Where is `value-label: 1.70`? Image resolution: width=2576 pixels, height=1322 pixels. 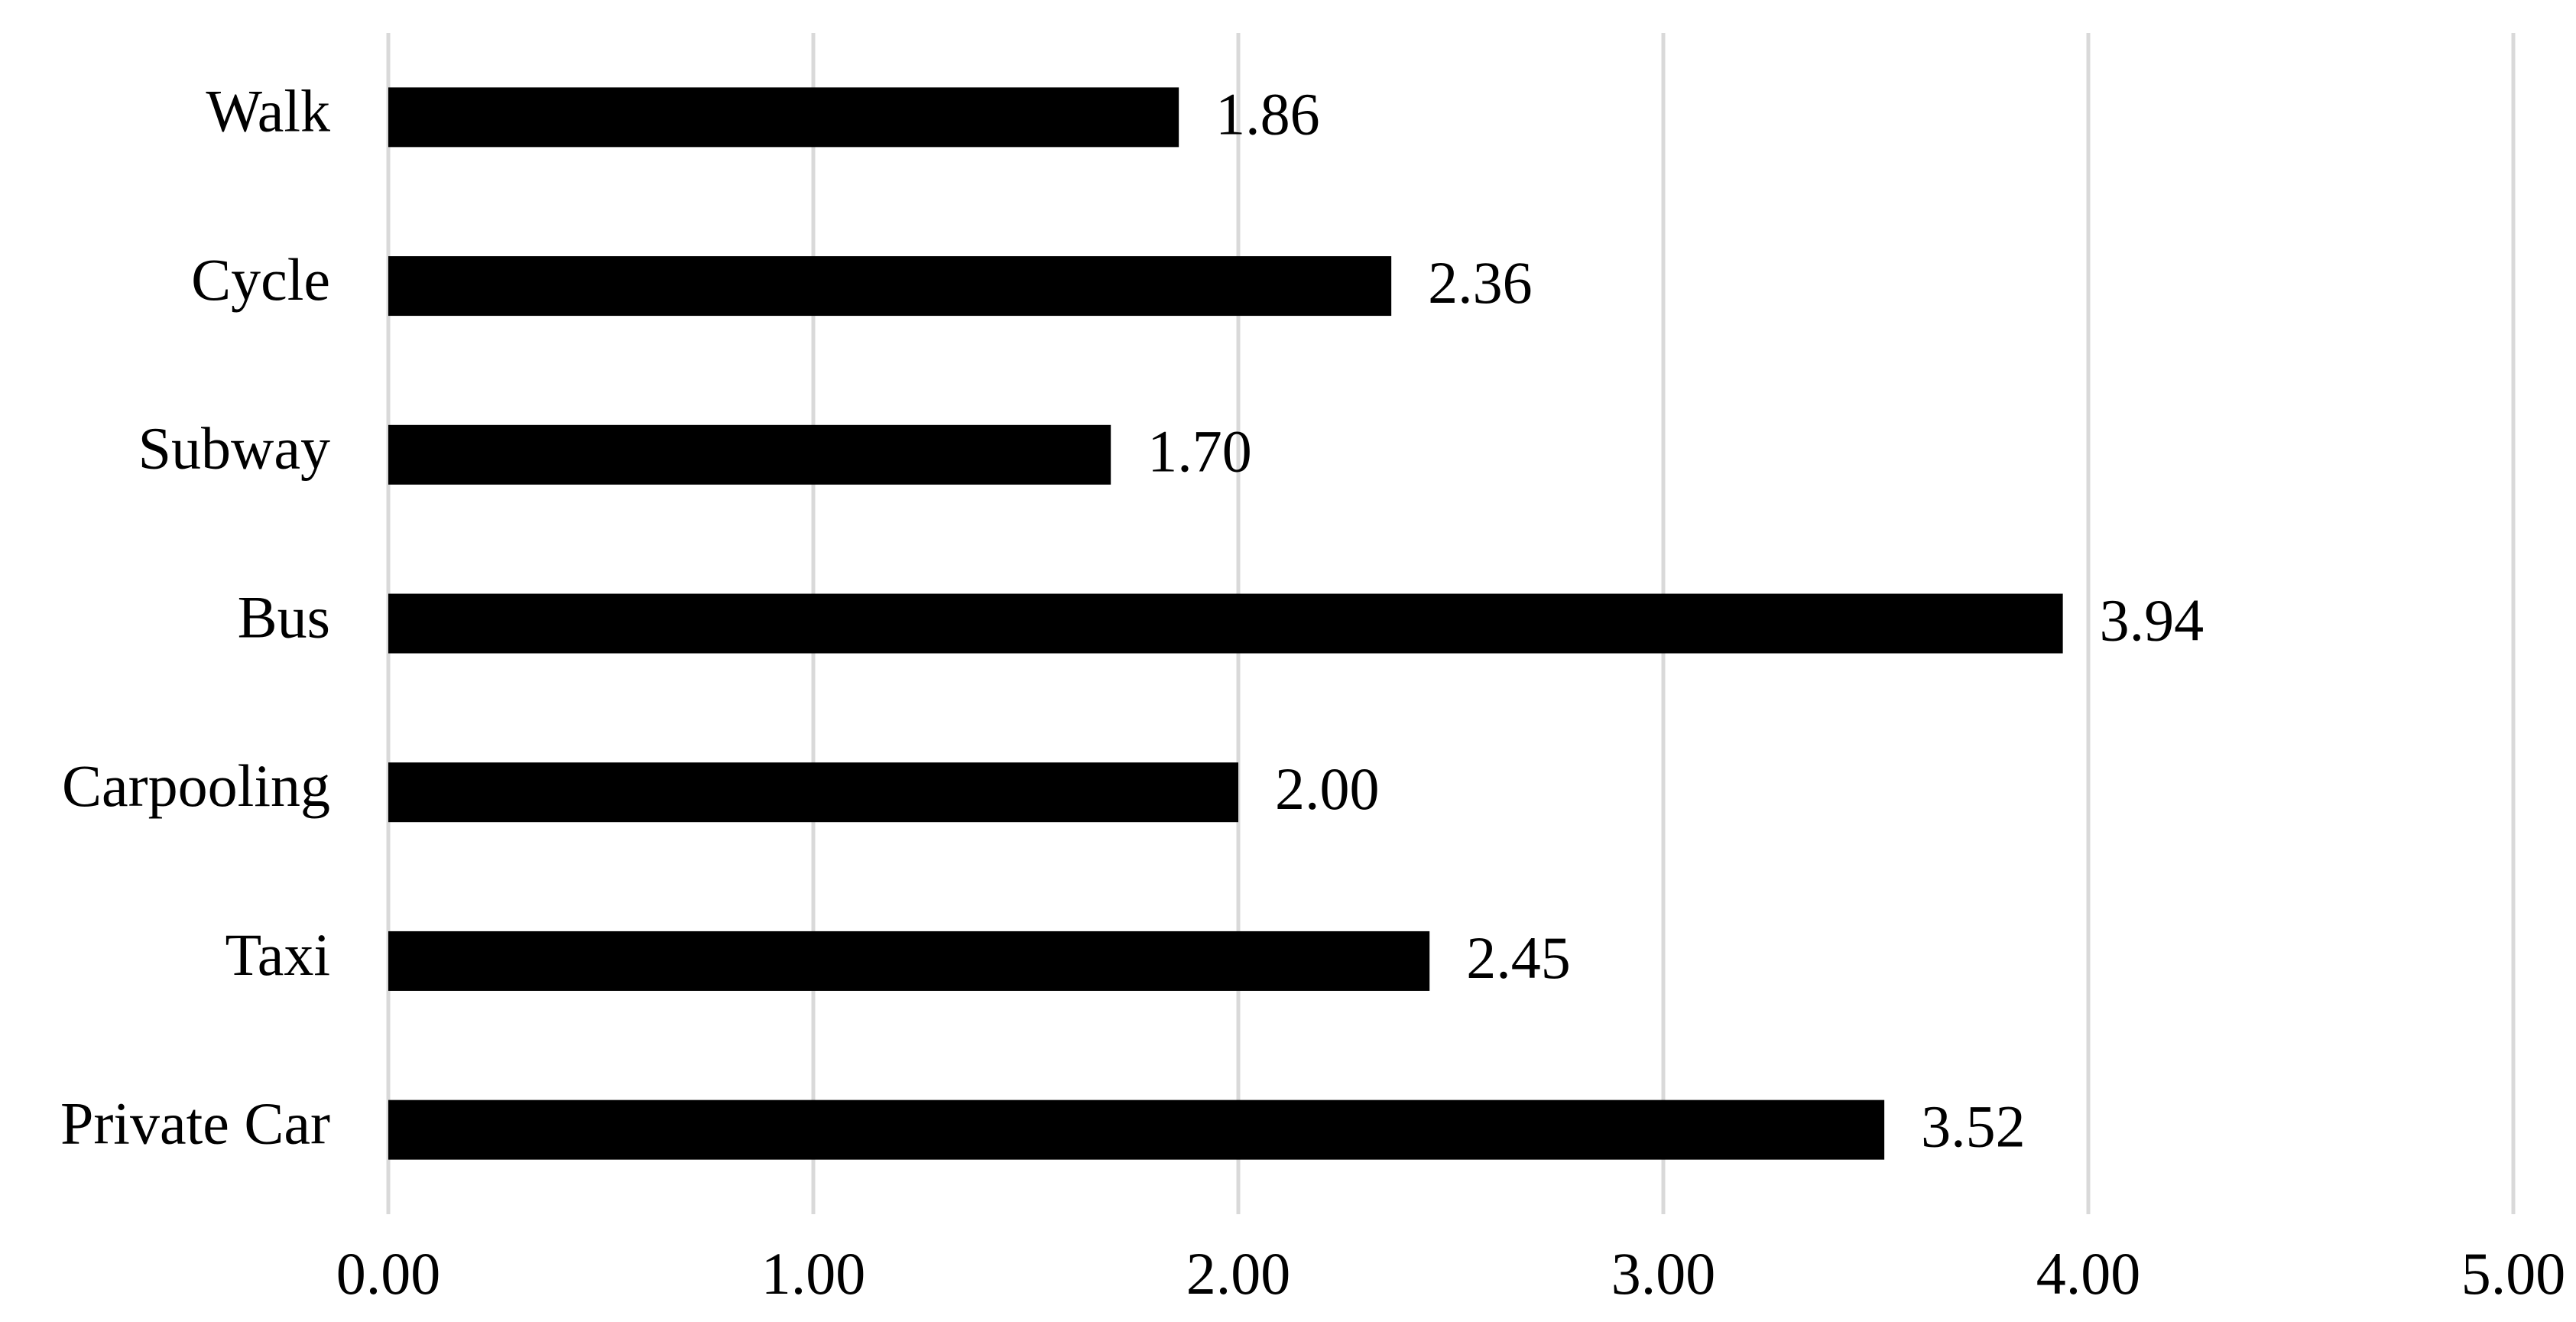
value-label: 1.70 is located at coordinates (1199, 451).